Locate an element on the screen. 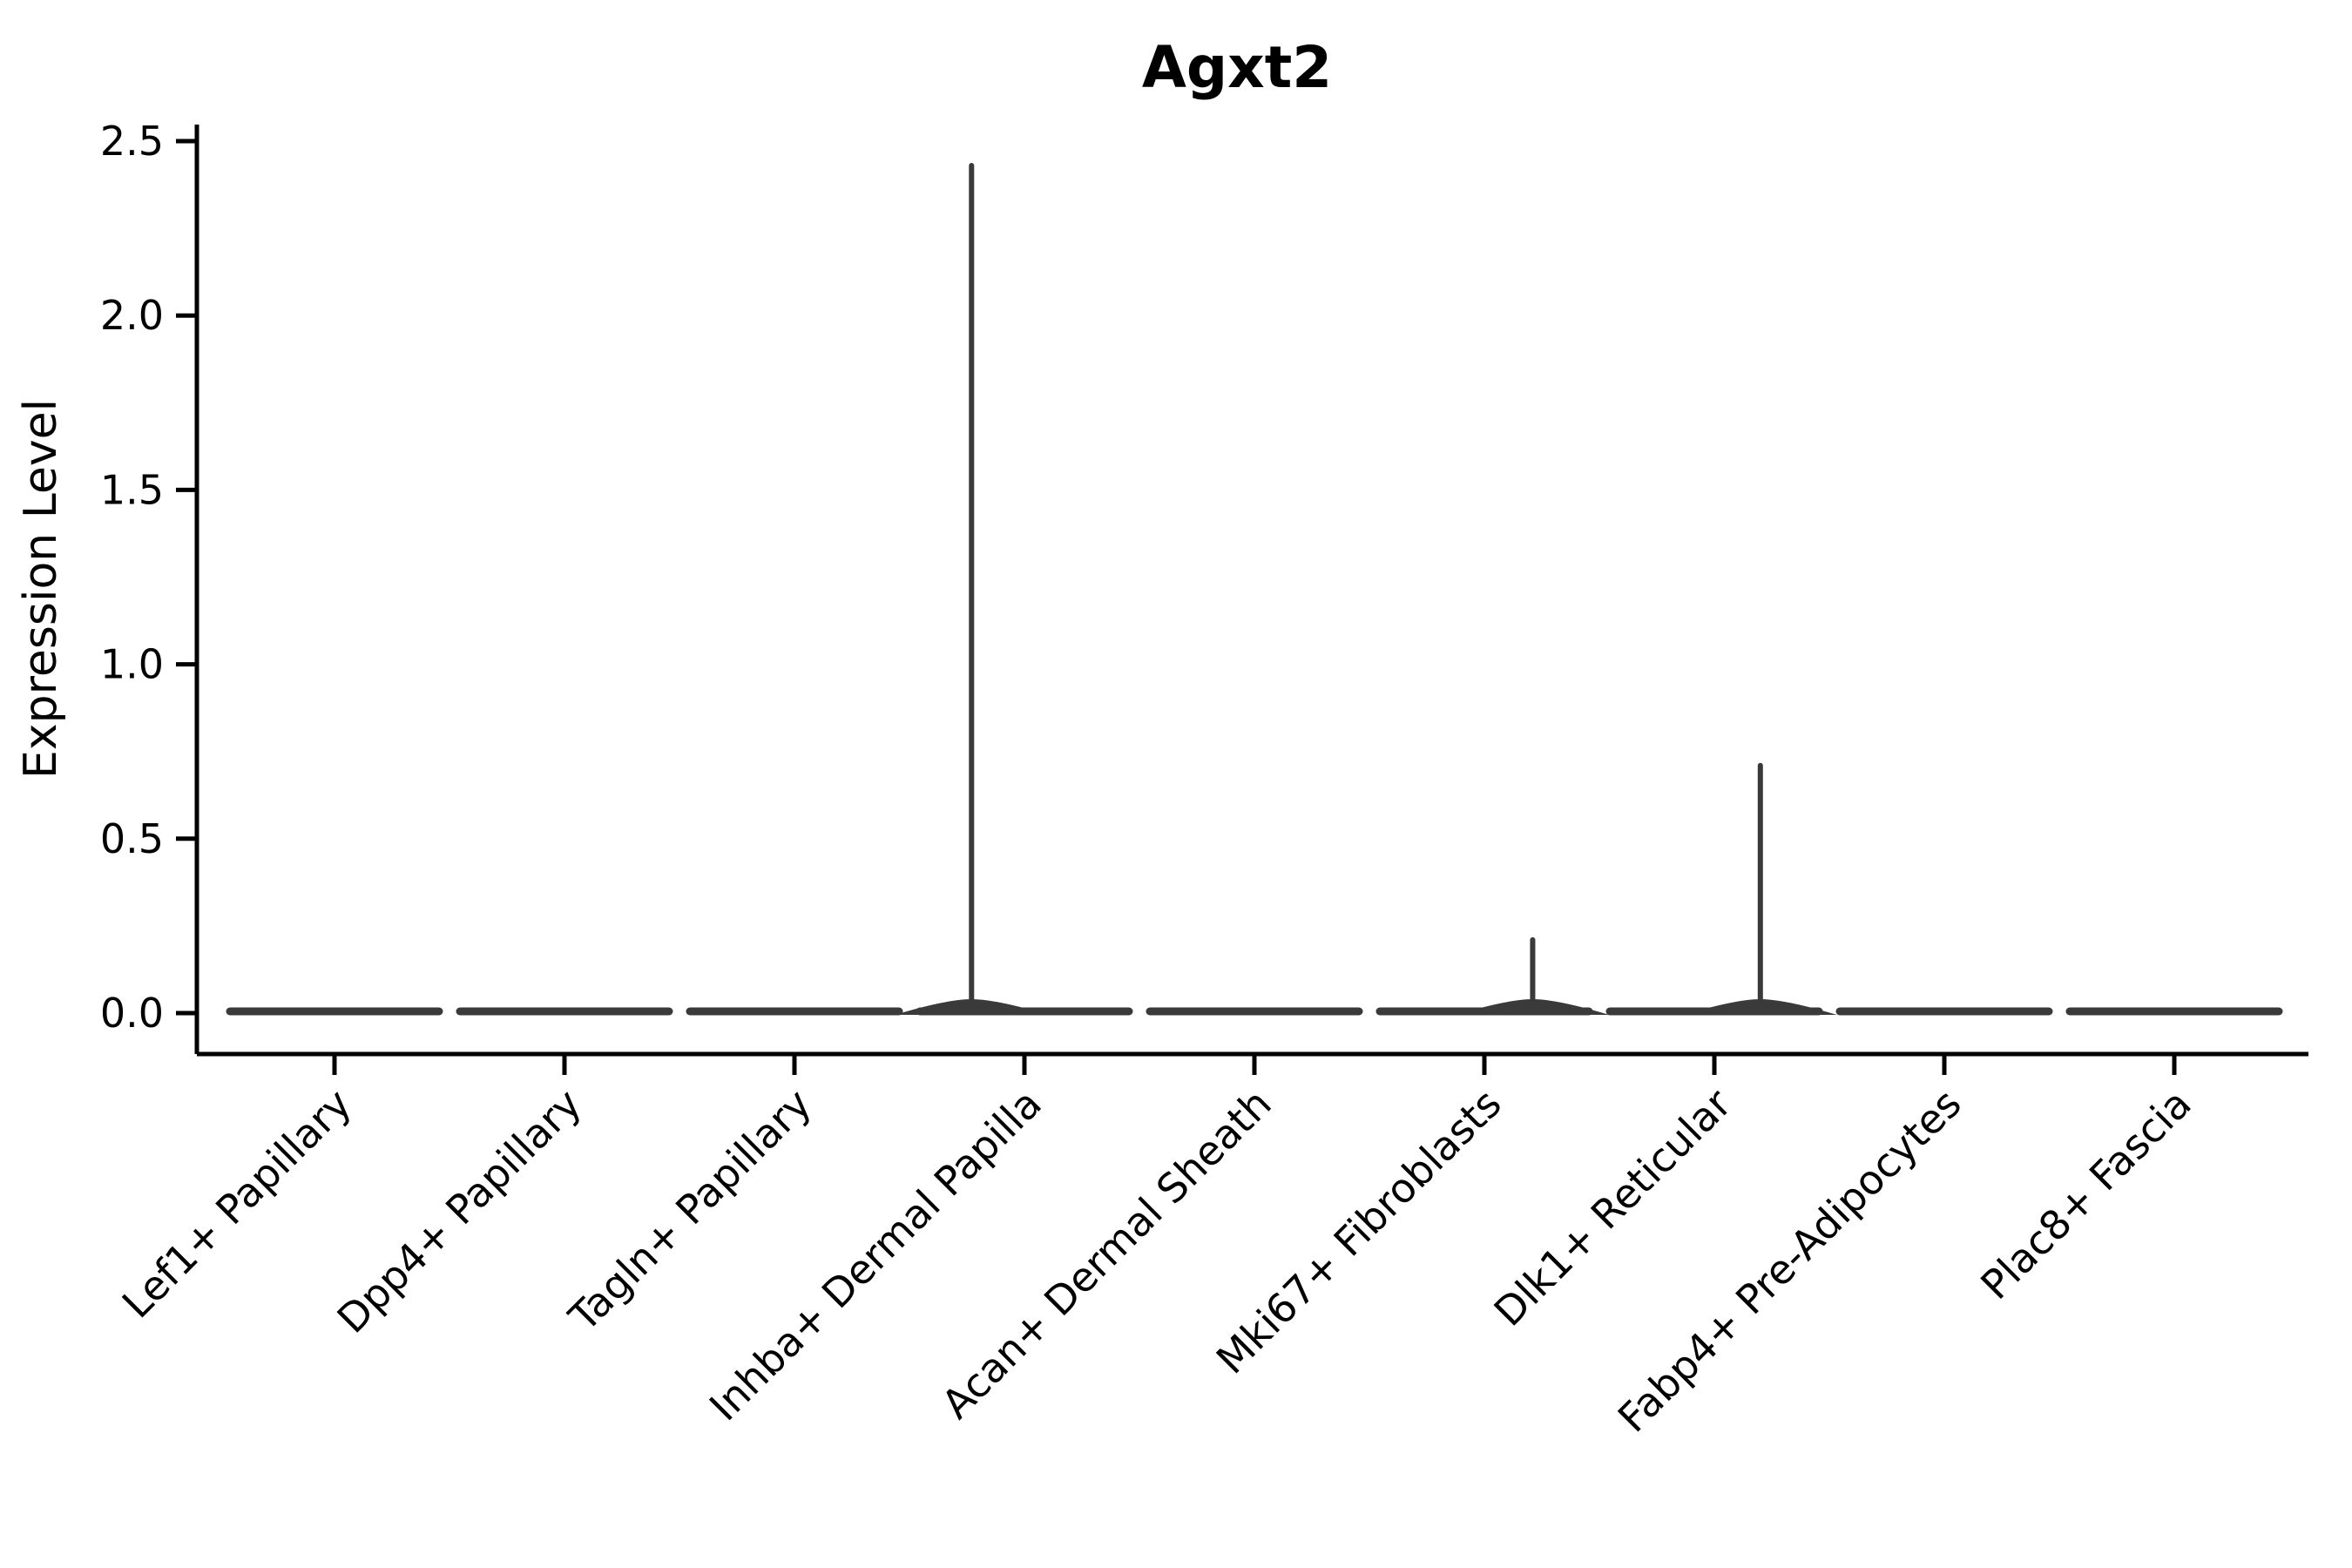 The image size is (2352, 1568). x-tick-label: Dpp4+ Papillary is located at coordinates (460, 1211).